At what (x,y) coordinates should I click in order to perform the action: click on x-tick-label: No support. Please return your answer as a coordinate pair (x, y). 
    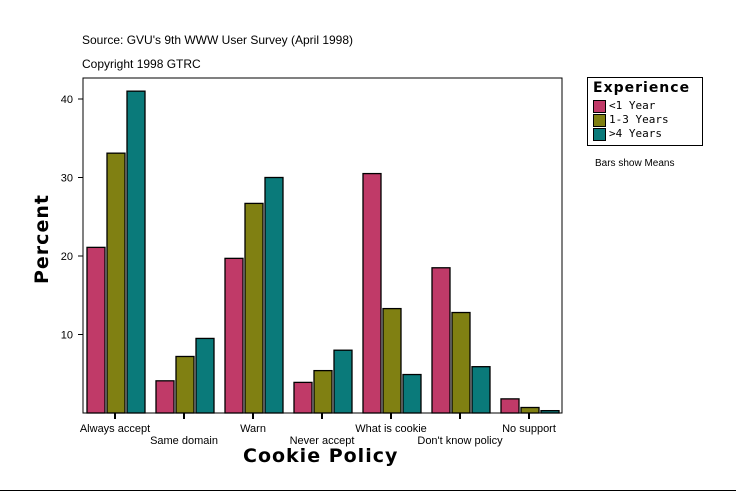
    Looking at the image, I should click on (529, 429).